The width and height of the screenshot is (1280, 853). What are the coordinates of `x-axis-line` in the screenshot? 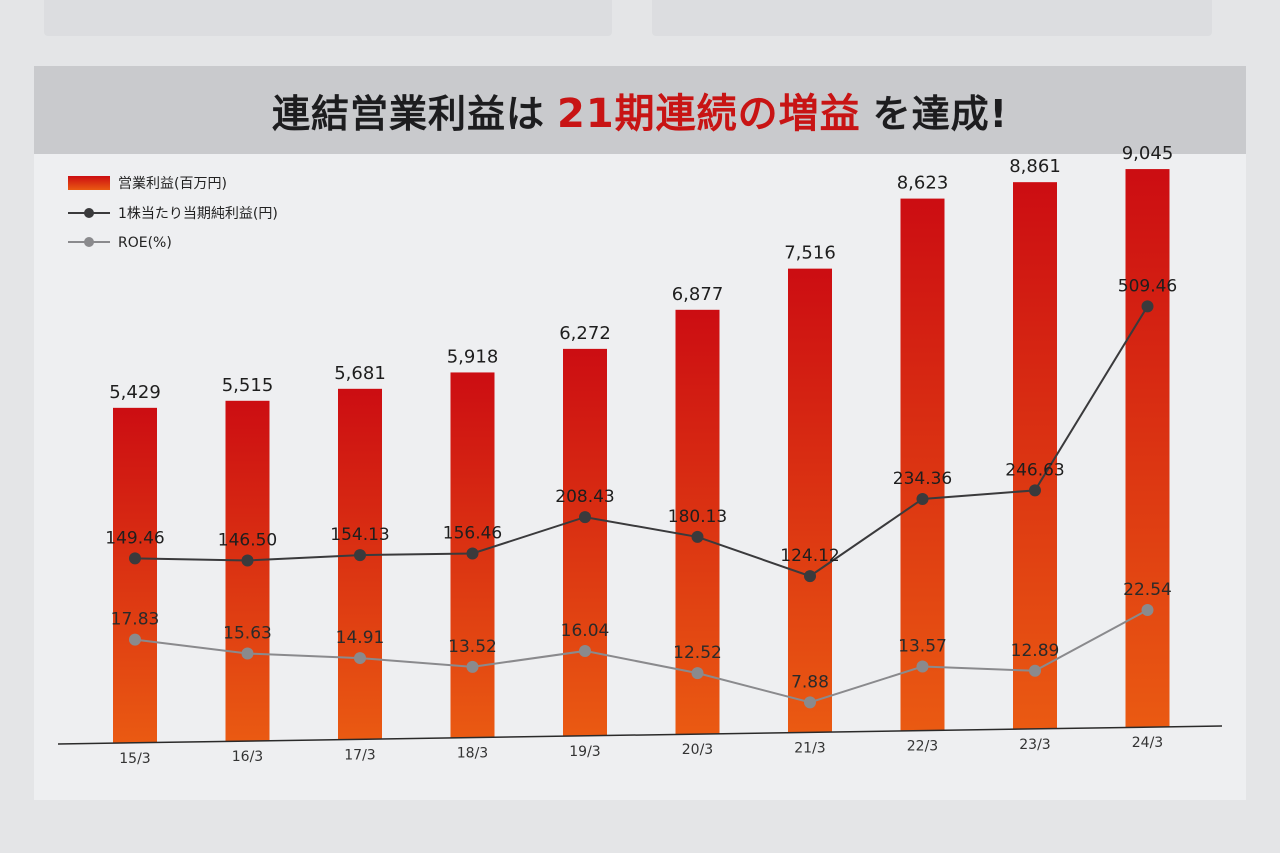 It's located at (640, 735).